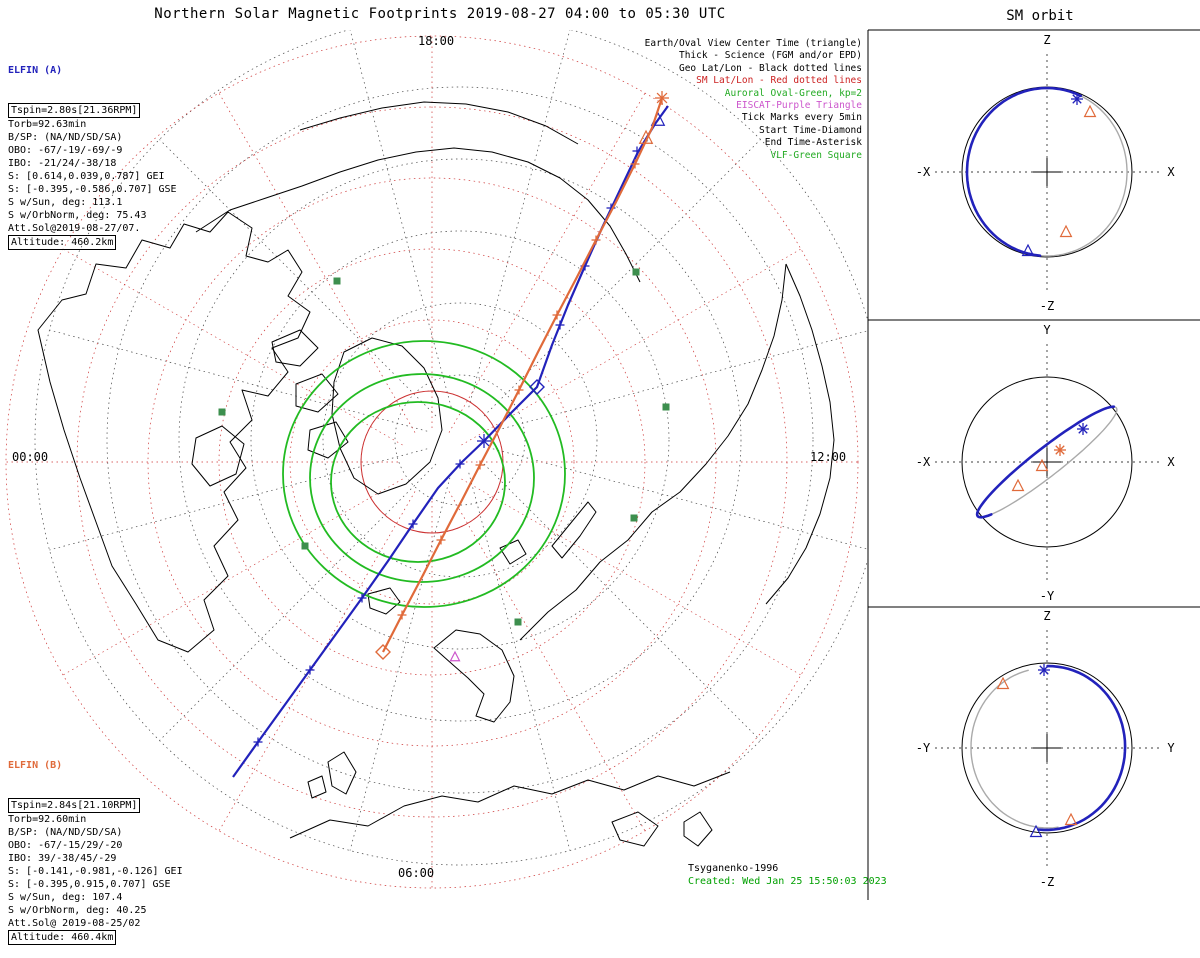 The image size is (1200, 958). Describe the element at coordinates (62, 937) in the screenshot. I see `info-line: Altitude: 460.4km` at that location.